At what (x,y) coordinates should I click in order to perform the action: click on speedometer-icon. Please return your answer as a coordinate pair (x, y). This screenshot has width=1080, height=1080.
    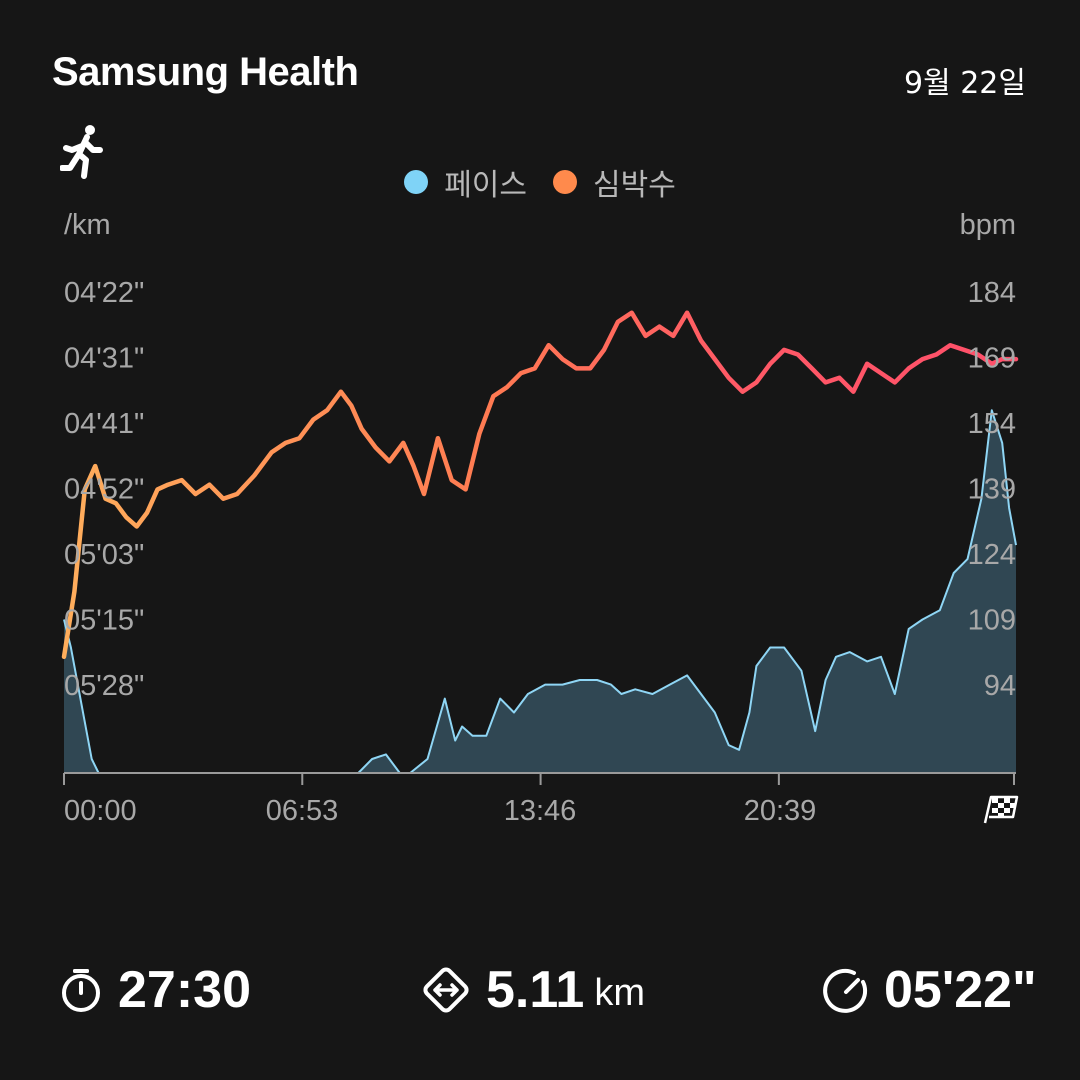
    Looking at the image, I should click on (845, 990).